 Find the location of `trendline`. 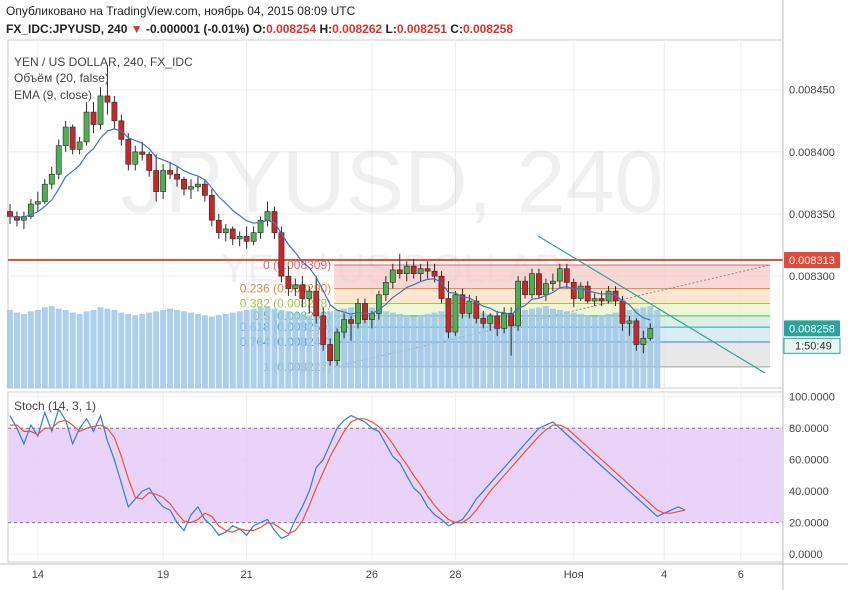

trendline is located at coordinates (651, 304).